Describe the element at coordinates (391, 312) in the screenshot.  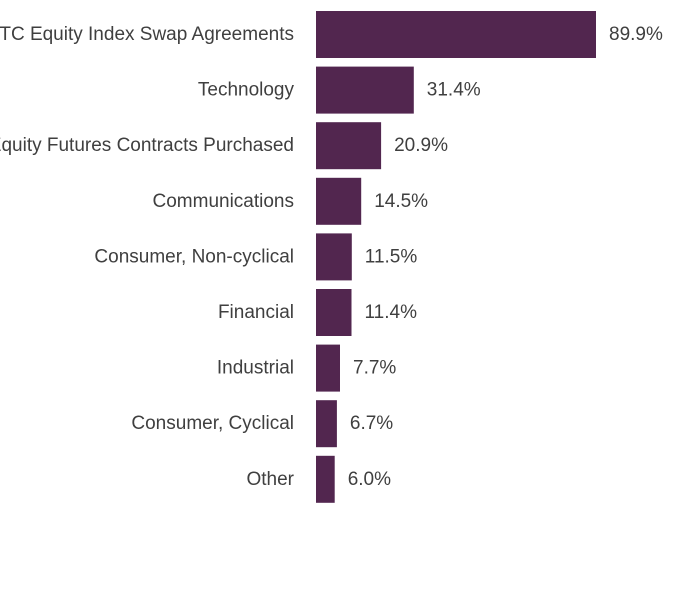
I see `value-label: 11.4%` at that location.